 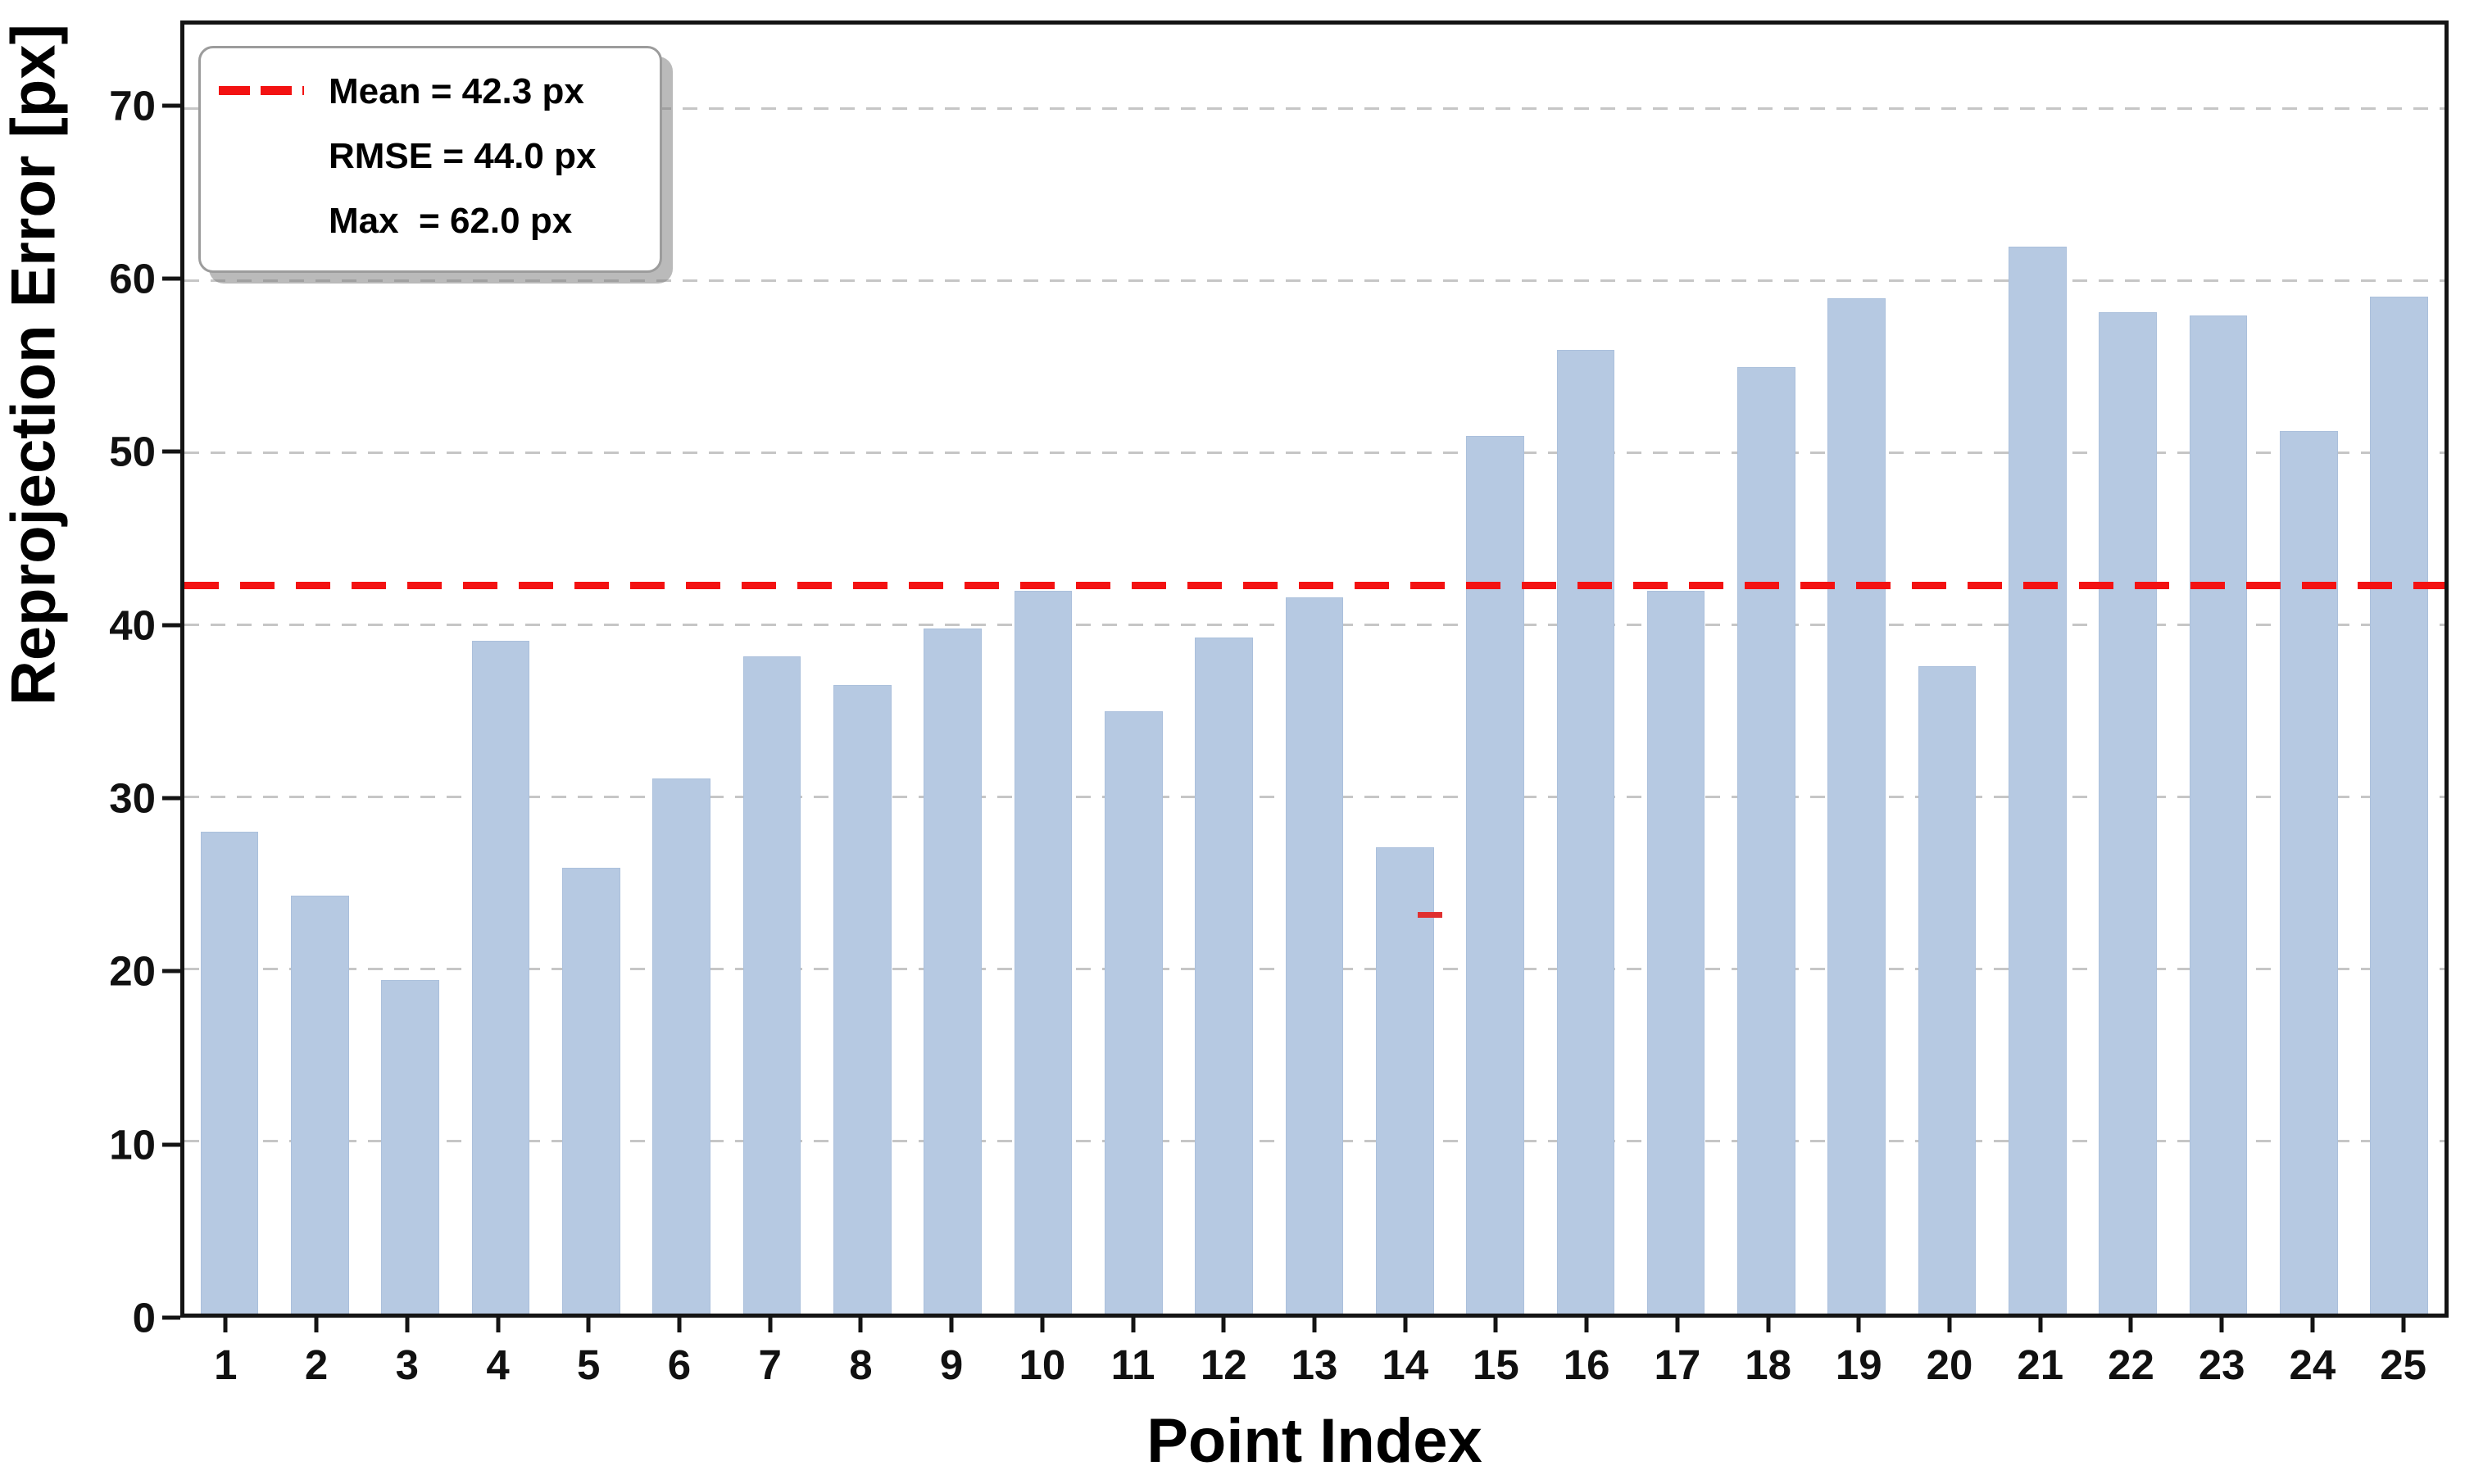 I want to click on legend-entry-rmse: RMSE = 44.0 px, so click(x=463, y=156).